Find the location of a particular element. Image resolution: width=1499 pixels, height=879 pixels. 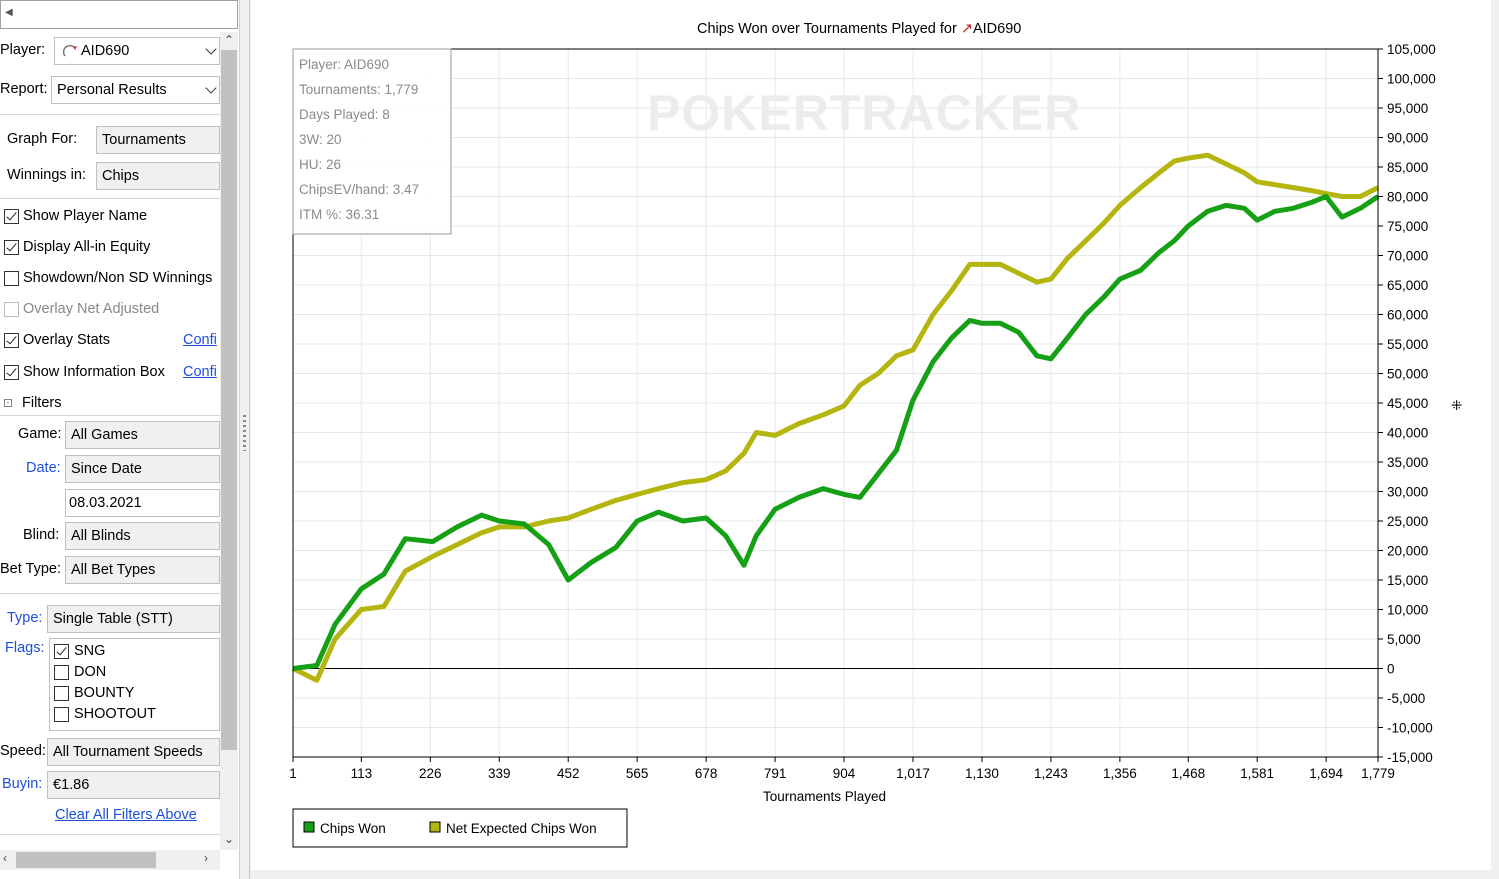

scroll-right-icon: › is located at coordinates (206, 858).